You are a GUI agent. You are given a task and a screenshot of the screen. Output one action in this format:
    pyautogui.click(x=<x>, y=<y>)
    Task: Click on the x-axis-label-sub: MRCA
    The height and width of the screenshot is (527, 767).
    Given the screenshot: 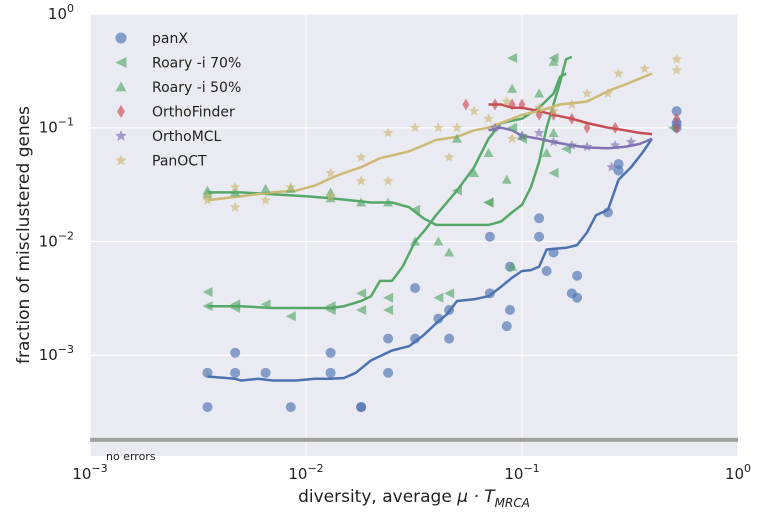 What is the action you would take?
    pyautogui.click(x=512, y=503)
    